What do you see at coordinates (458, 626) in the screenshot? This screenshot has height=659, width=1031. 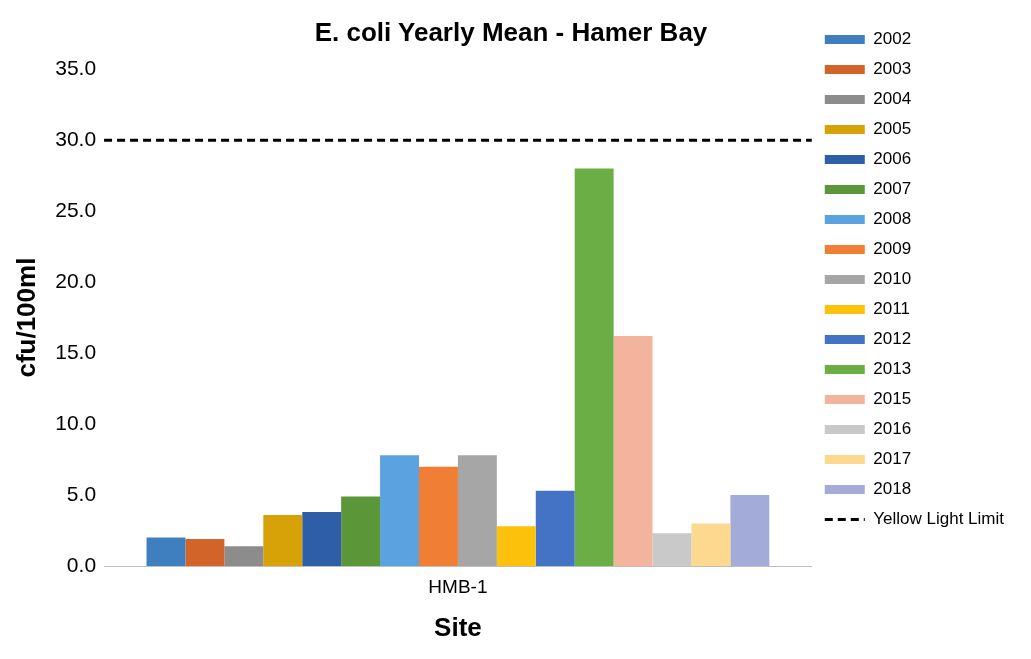 I see `x-axis-title: Site` at bounding box center [458, 626].